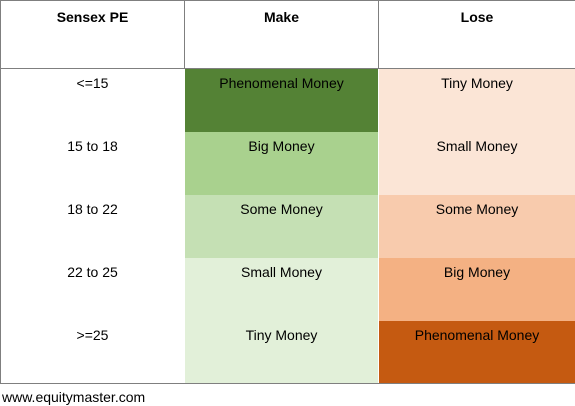 The image size is (575, 406). What do you see at coordinates (92, 289) in the screenshot?
I see `pe-range-cell: 22 to 25` at bounding box center [92, 289].